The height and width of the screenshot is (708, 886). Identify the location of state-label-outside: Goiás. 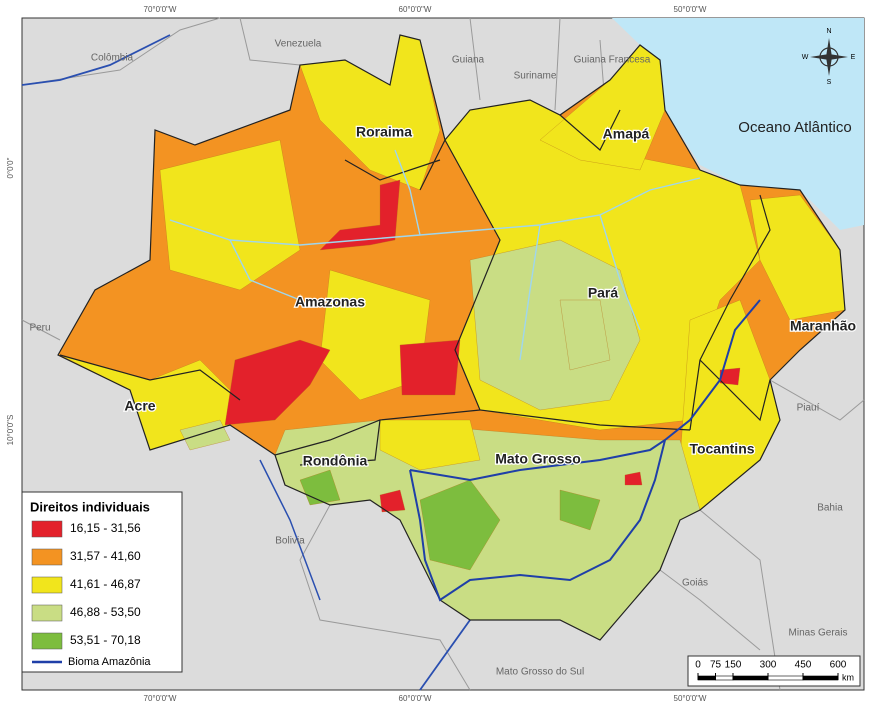
(695, 583).